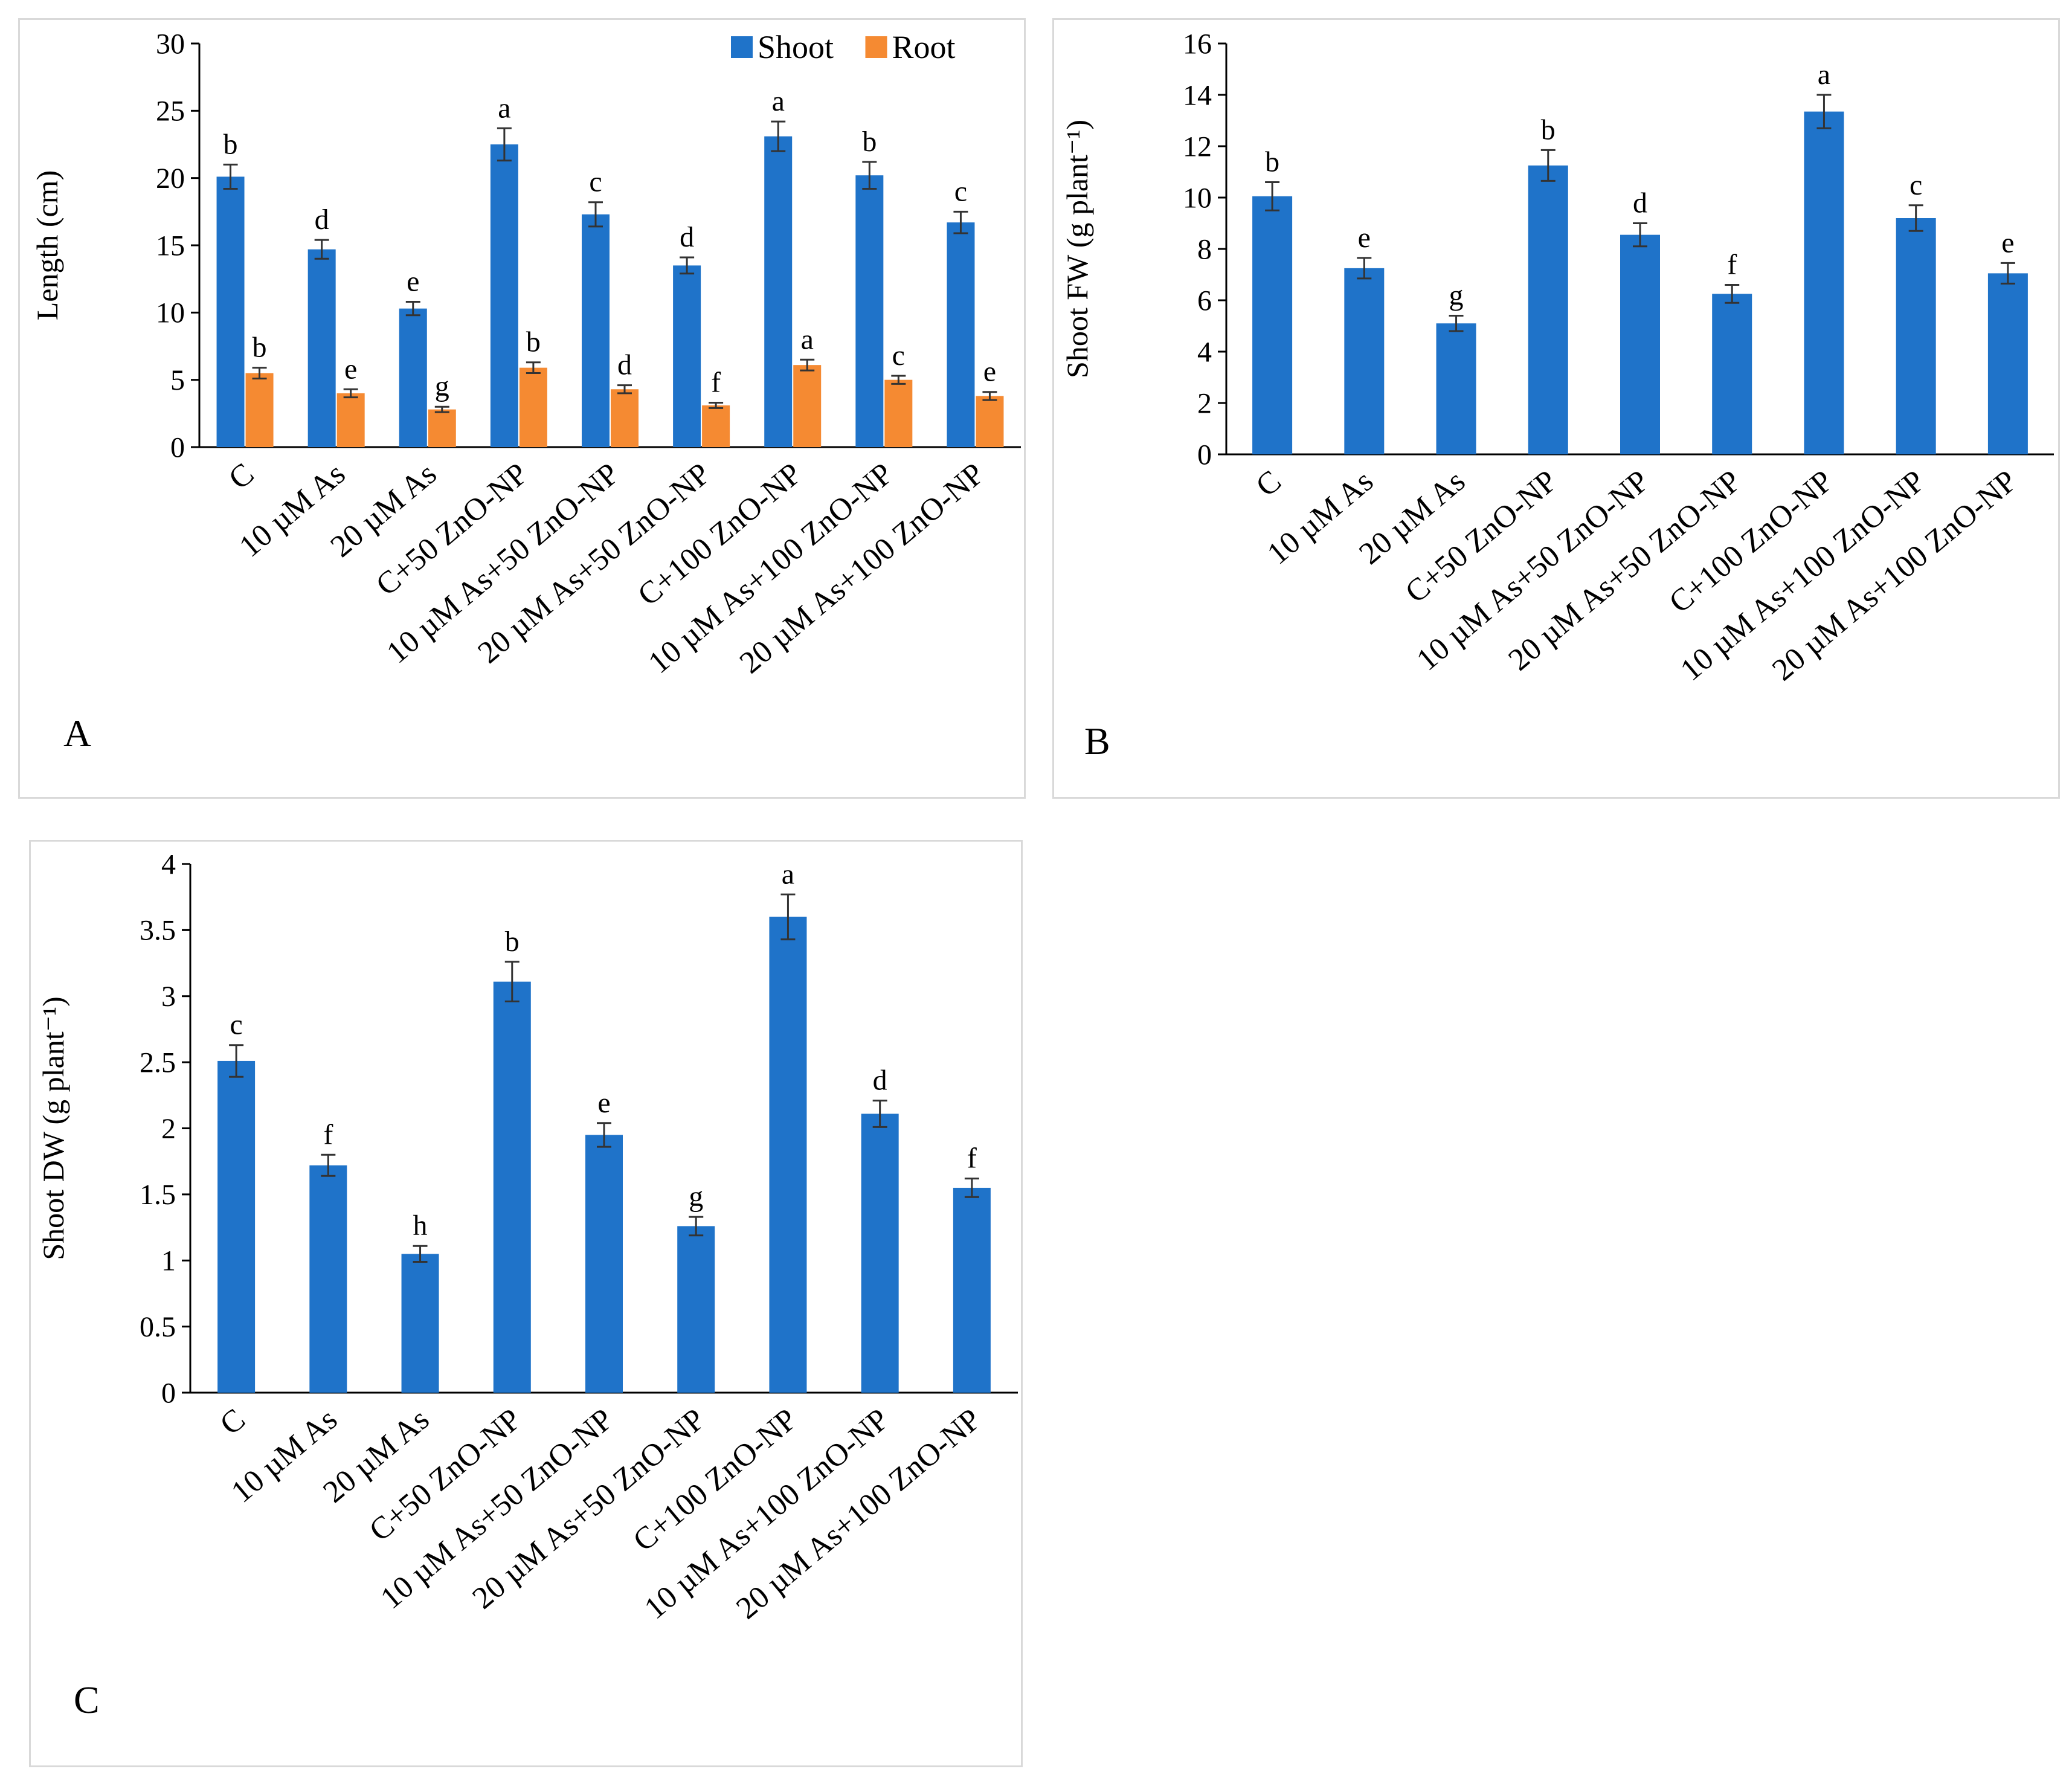 The image size is (2072, 1789). Describe the element at coordinates (1097, 741) in the screenshot. I see `chart-b-panel-label: B` at that location.